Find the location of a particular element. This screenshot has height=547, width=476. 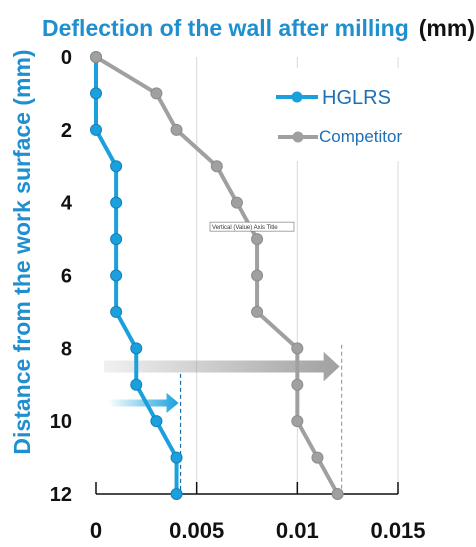

legend: HGLRS Competitor is located at coordinates (338, 114).